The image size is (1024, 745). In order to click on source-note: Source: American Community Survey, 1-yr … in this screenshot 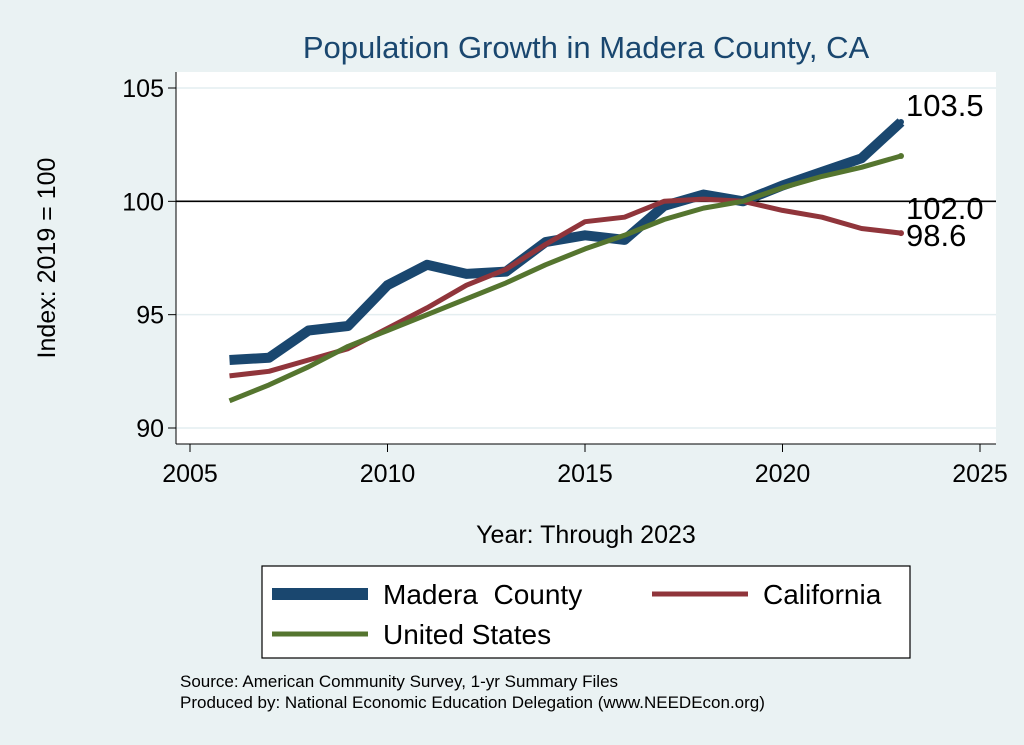, I will do `click(399, 681)`.